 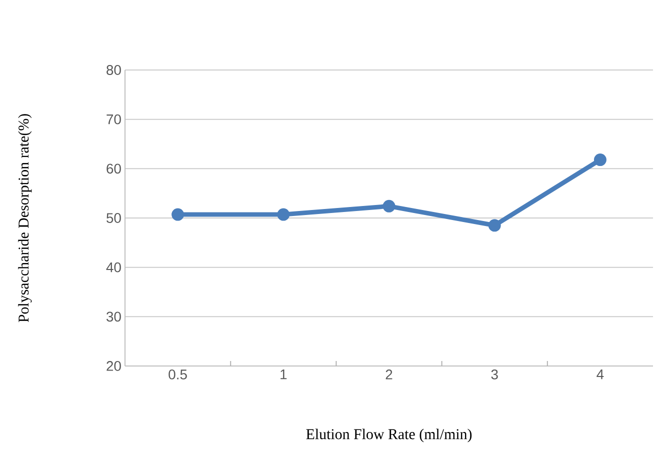 I want to click on x-tick-label: 3, so click(x=494, y=375).